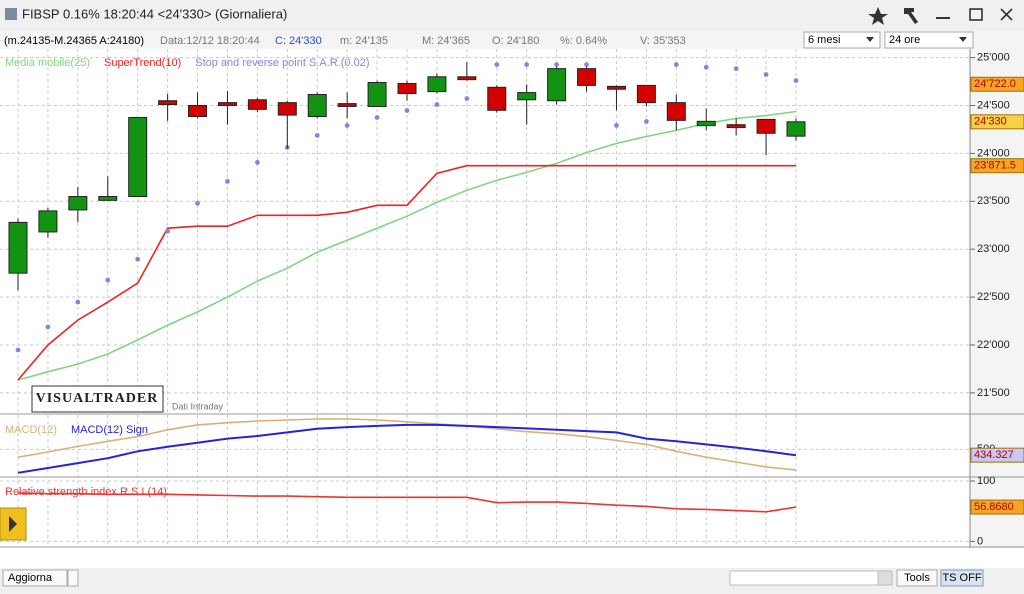 This screenshot has height=594, width=1024. I want to click on watermark-box, so click(97, 399).